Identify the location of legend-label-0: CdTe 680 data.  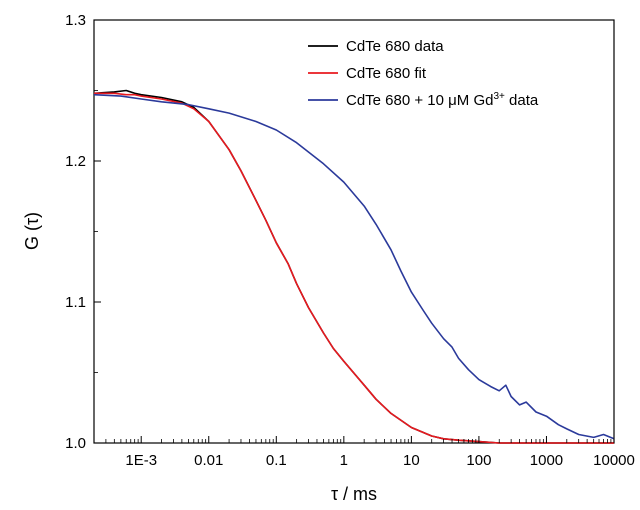
(395, 46).